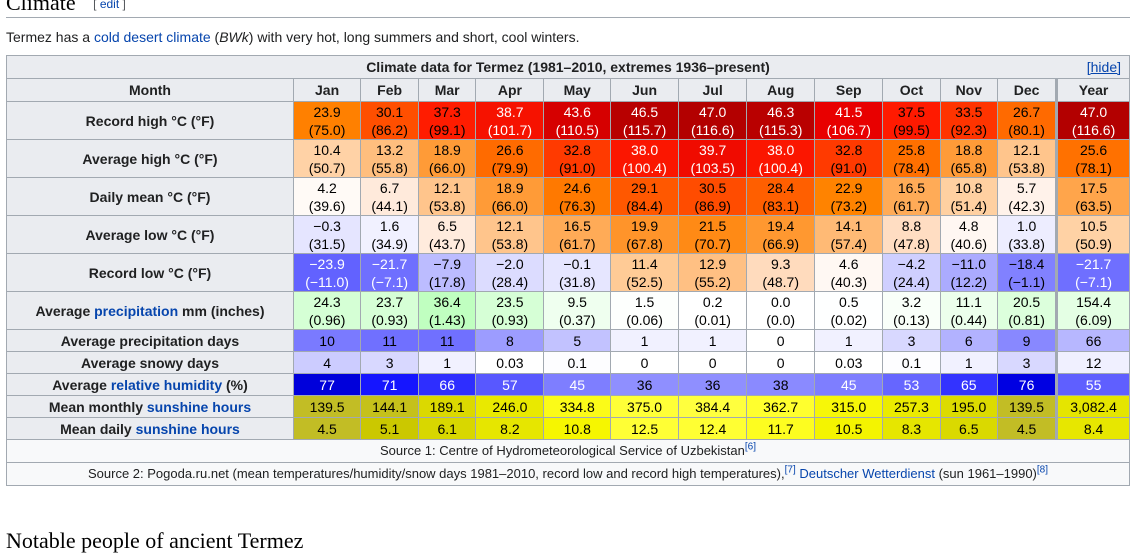  I want to click on table-cell: 65, so click(968, 384).